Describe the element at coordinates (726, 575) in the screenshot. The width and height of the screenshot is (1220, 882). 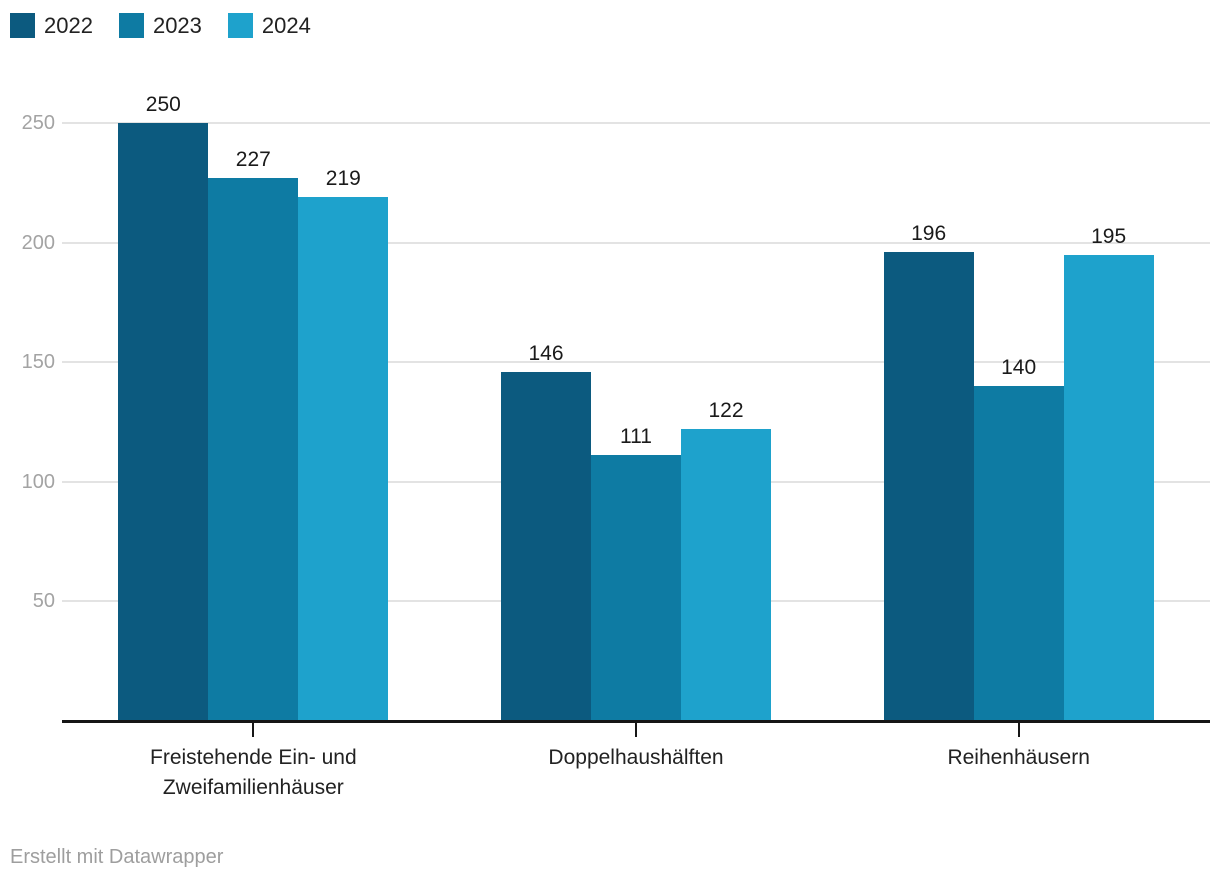
I see `bar-2024-group2` at that location.